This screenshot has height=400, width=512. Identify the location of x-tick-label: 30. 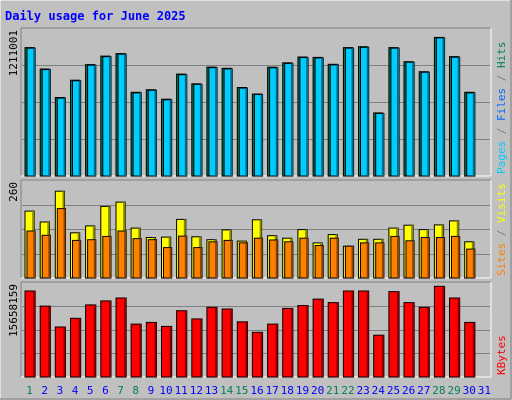
(469, 390).